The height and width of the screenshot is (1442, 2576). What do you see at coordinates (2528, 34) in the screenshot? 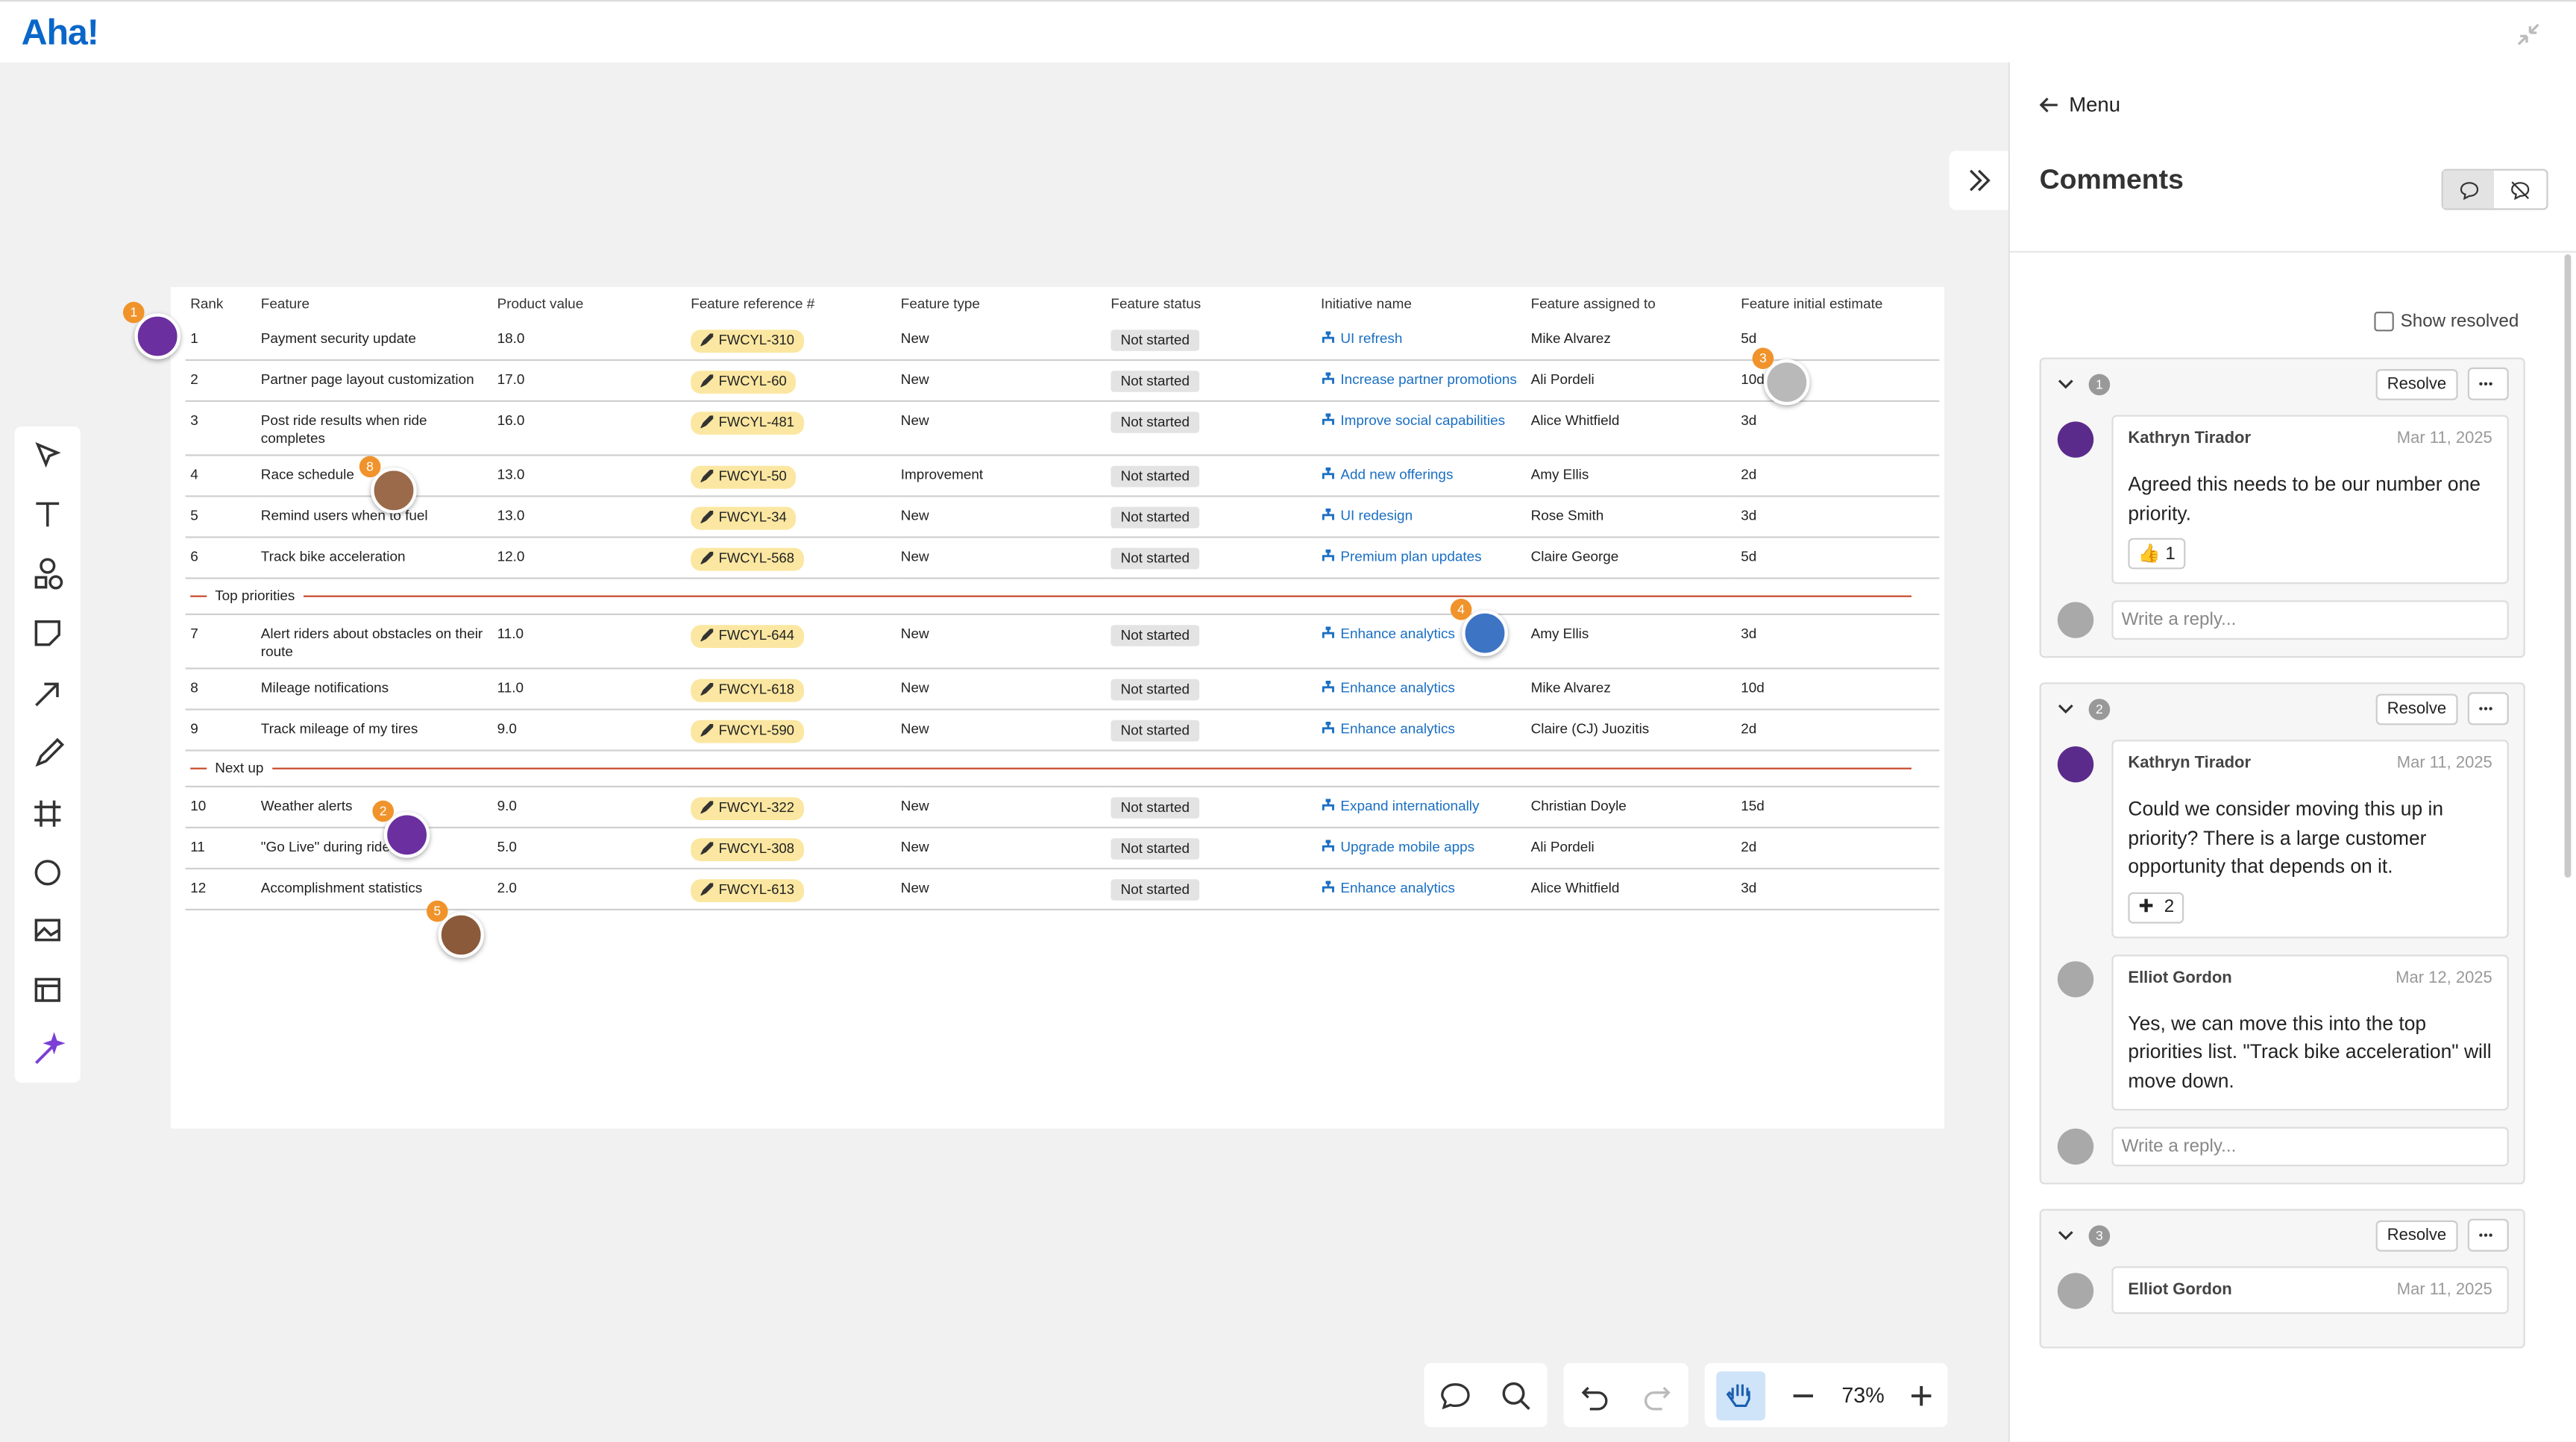
I see `collapse-icon` at bounding box center [2528, 34].